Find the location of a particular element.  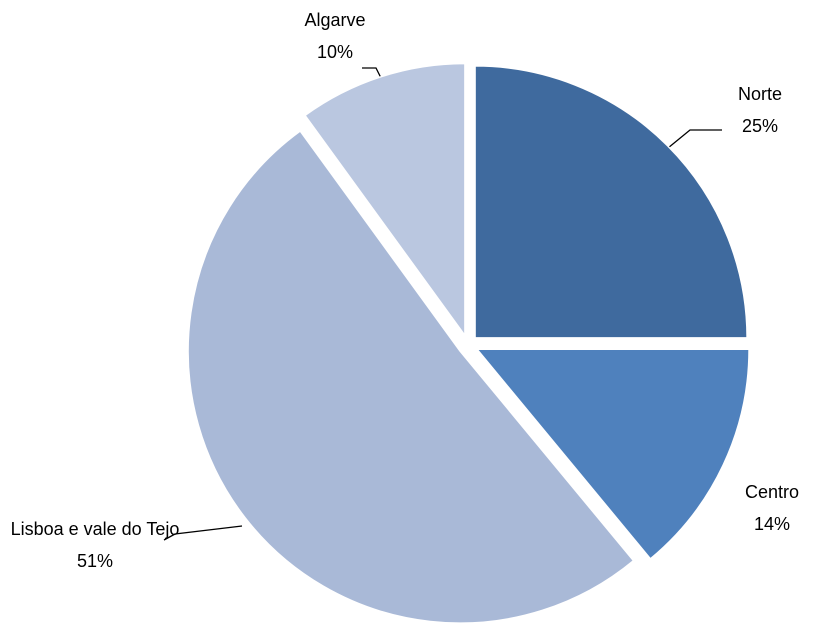

value-label: 25% is located at coordinates (760, 126).